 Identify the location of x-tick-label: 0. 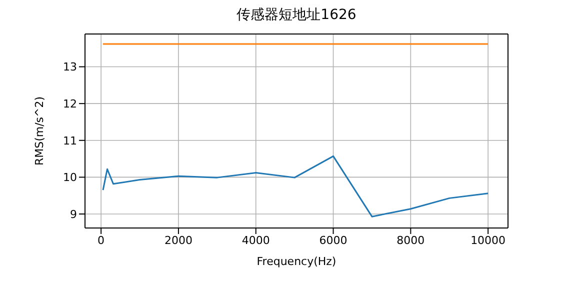
(101, 240).